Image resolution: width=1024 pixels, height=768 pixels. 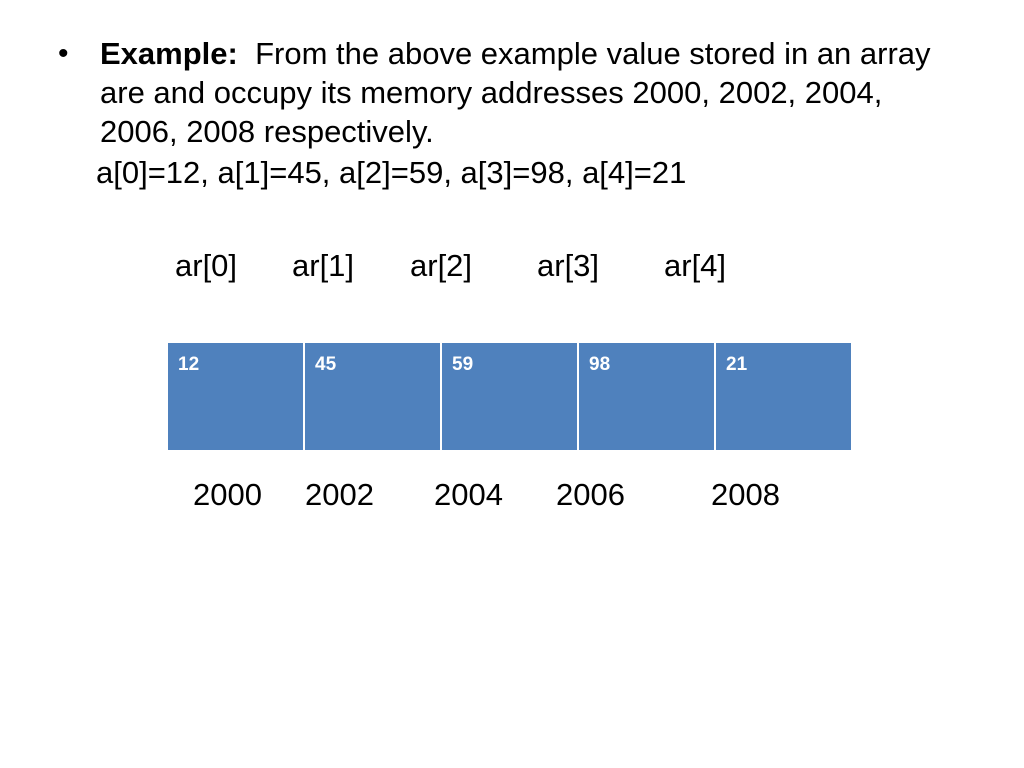 I want to click on index-label: ar[2], so click(x=441, y=265).